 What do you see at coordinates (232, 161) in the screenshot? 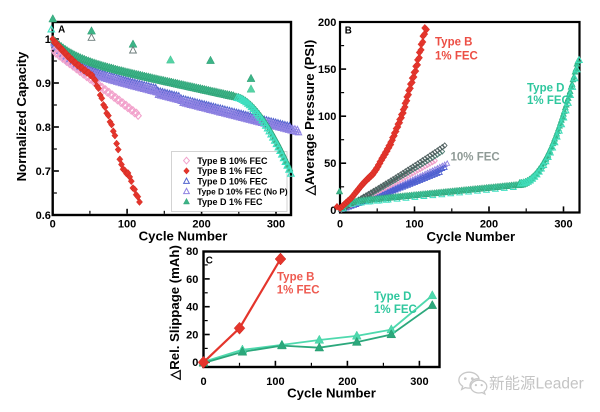
I see `svg-text: Type B 10% FEC` at bounding box center [232, 161].